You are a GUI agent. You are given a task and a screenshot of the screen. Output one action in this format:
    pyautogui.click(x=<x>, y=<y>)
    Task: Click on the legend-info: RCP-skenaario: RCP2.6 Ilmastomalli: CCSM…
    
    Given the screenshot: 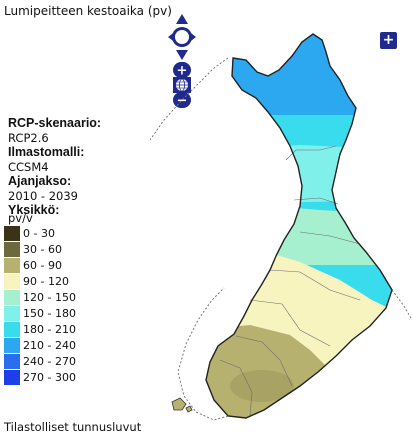 What is the action you would take?
    pyautogui.click(x=54, y=167)
    